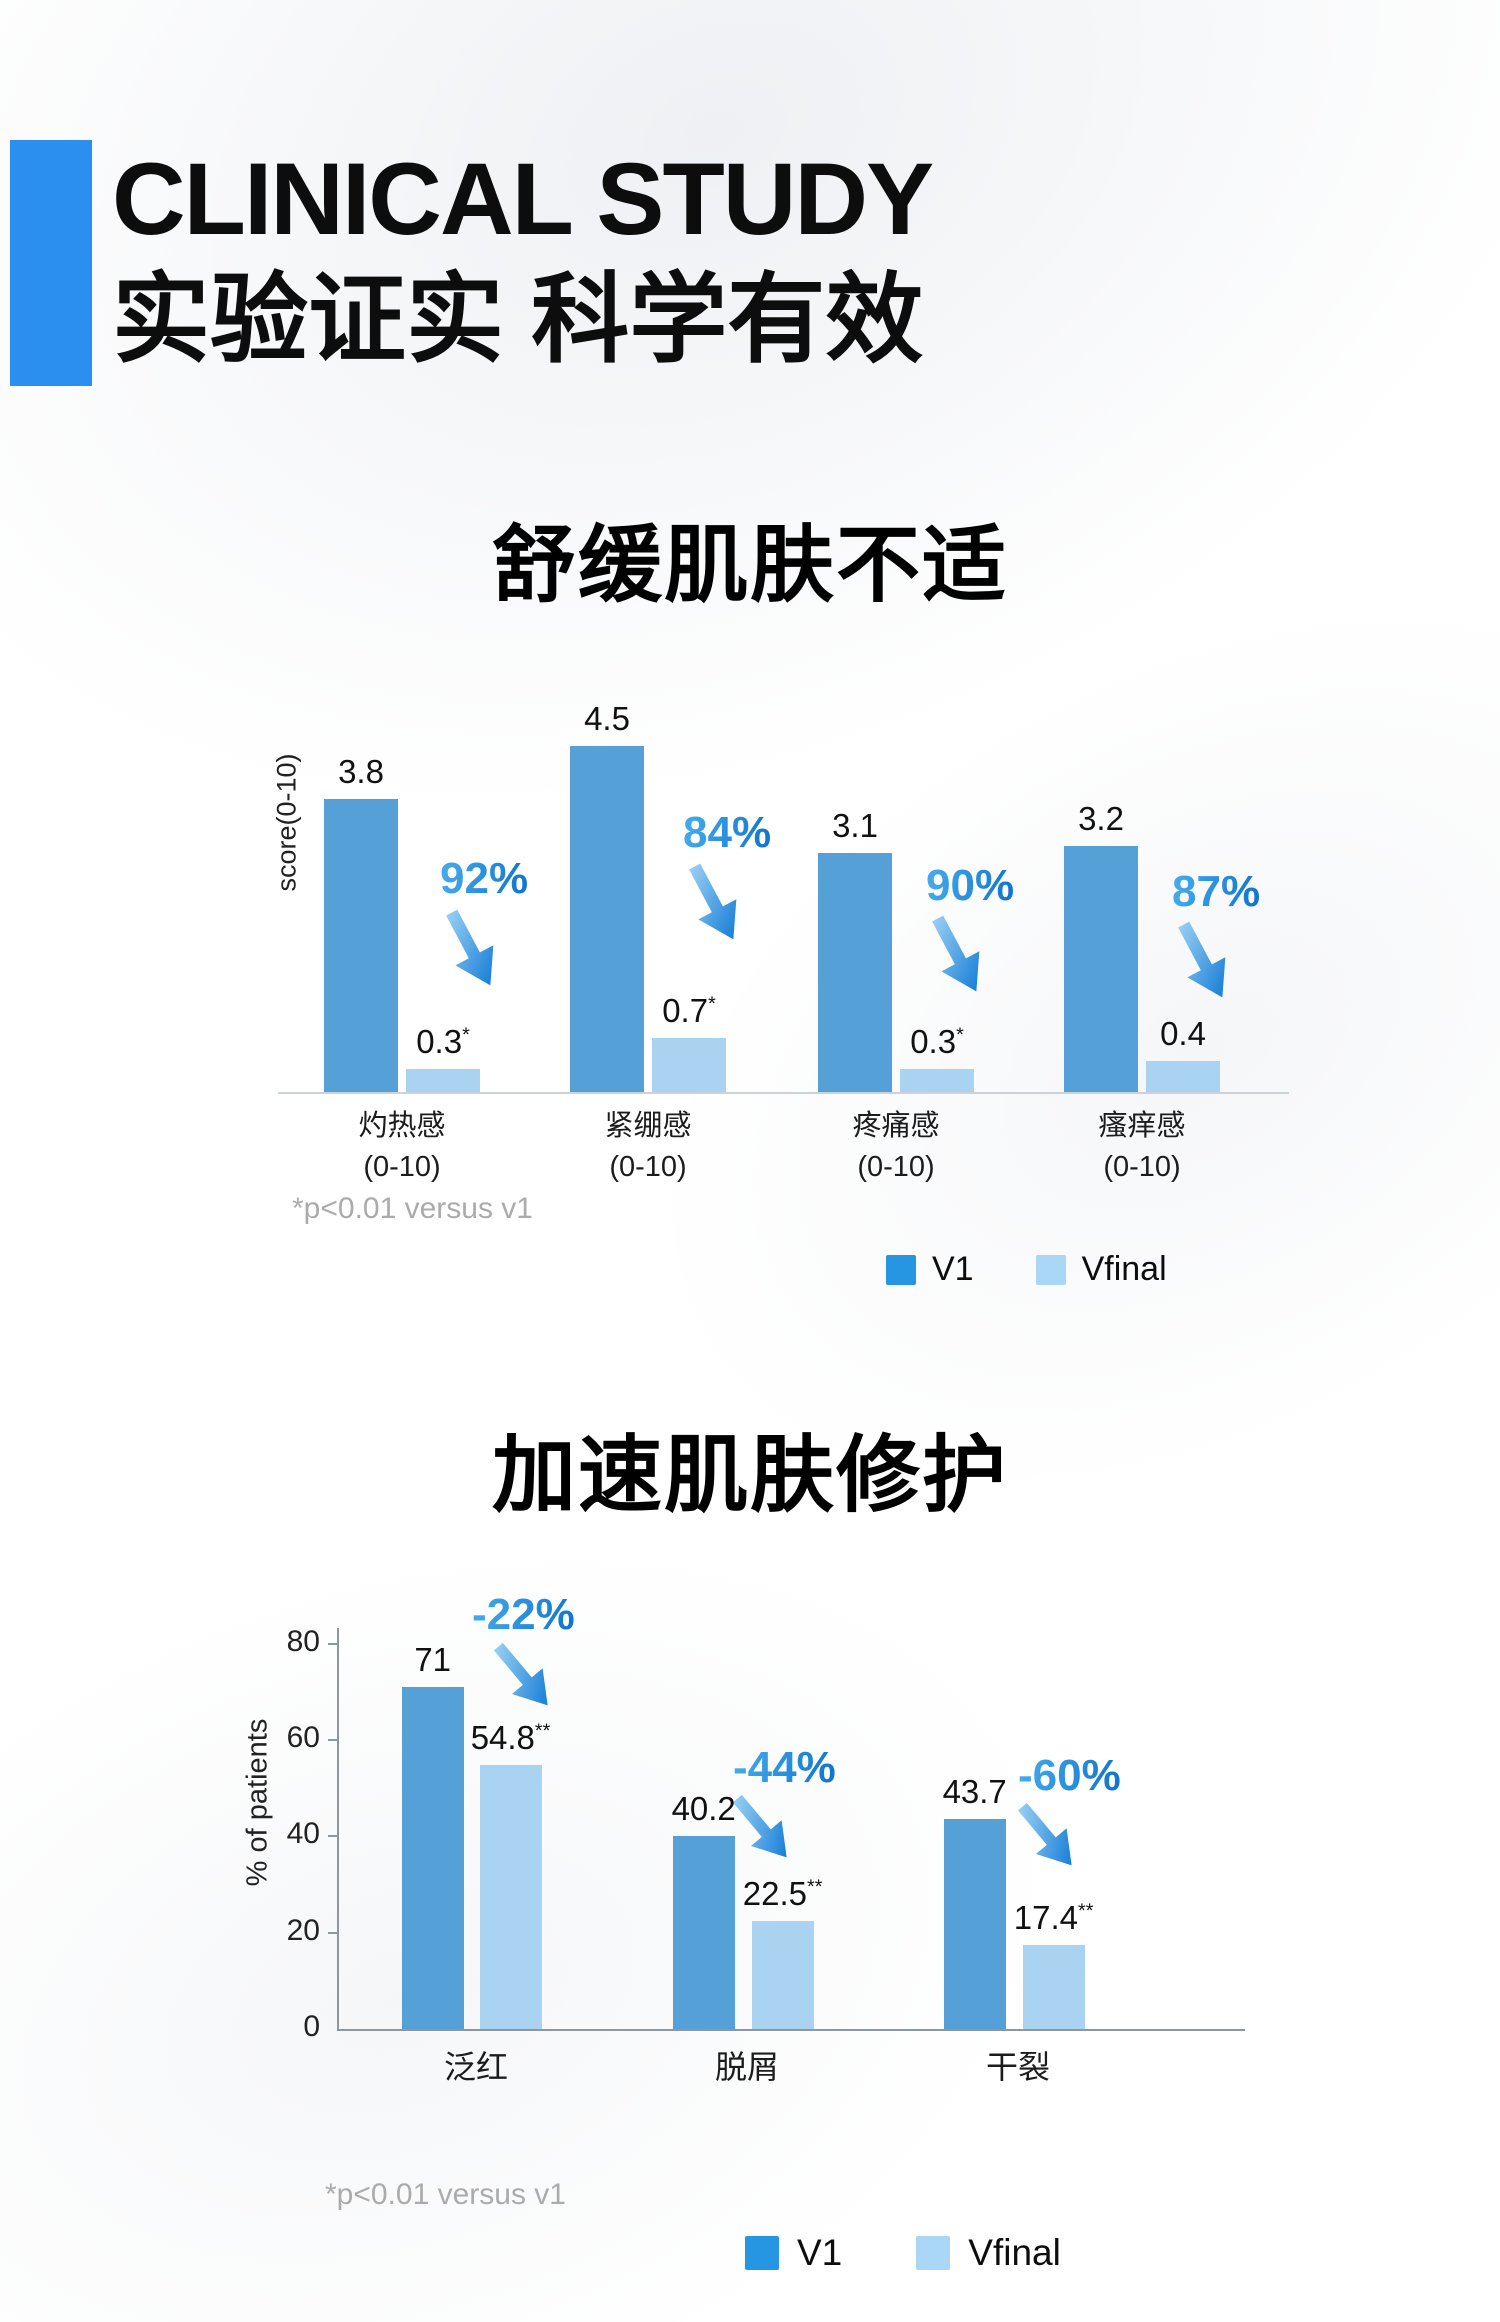 This screenshot has height=2322, width=1500. What do you see at coordinates (1026, 1269) in the screenshot?
I see `chart1-legend: V1 Vfinal` at bounding box center [1026, 1269].